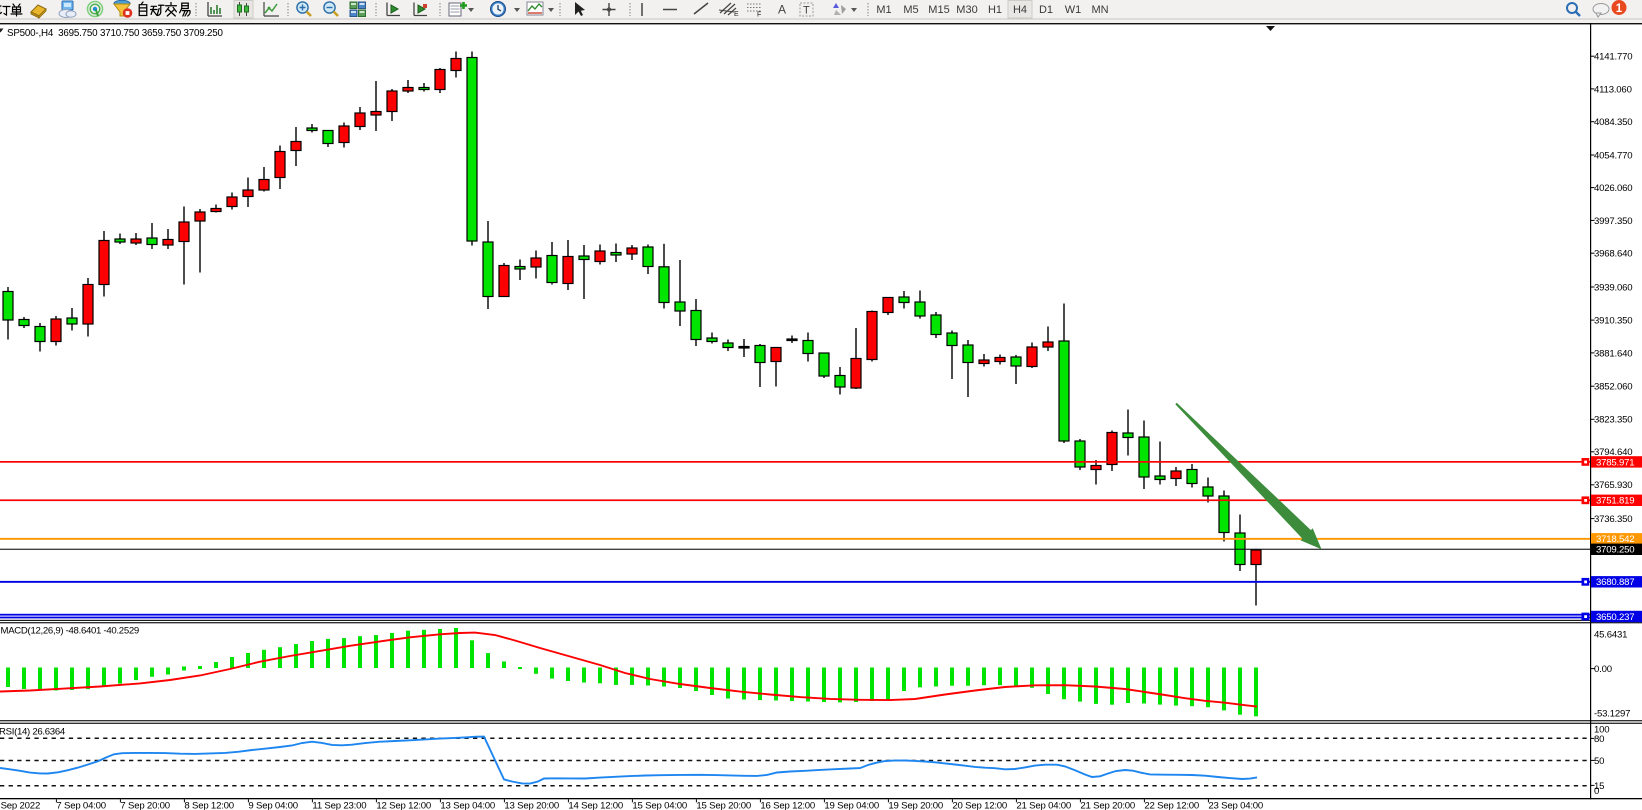  Describe the element at coordinates (910, 10) in the screenshot. I see `svg-text: M5` at that location.